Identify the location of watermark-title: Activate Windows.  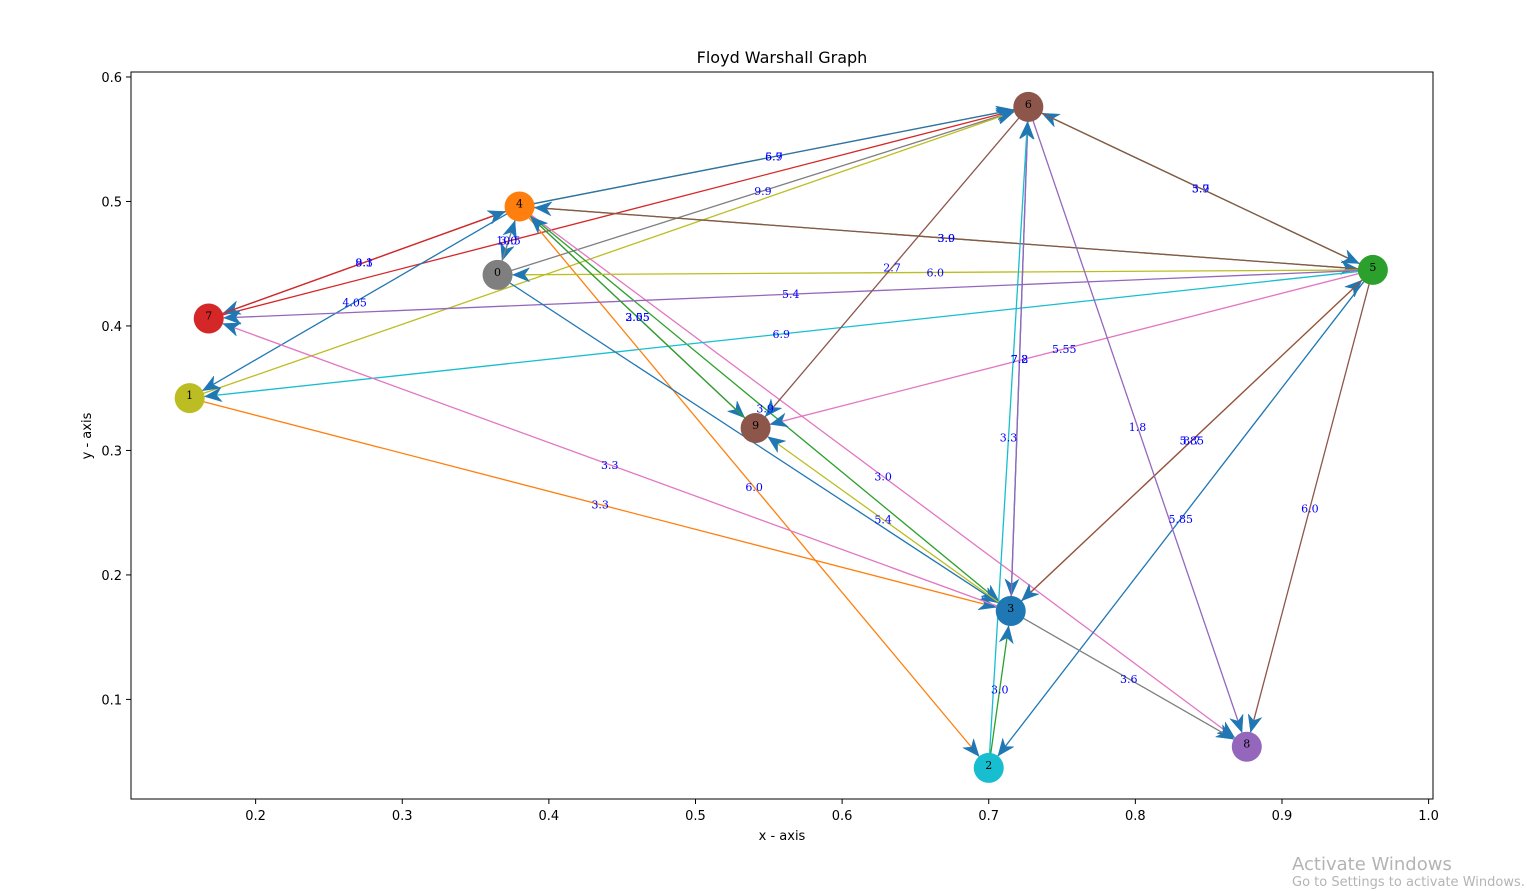
(1372, 864).